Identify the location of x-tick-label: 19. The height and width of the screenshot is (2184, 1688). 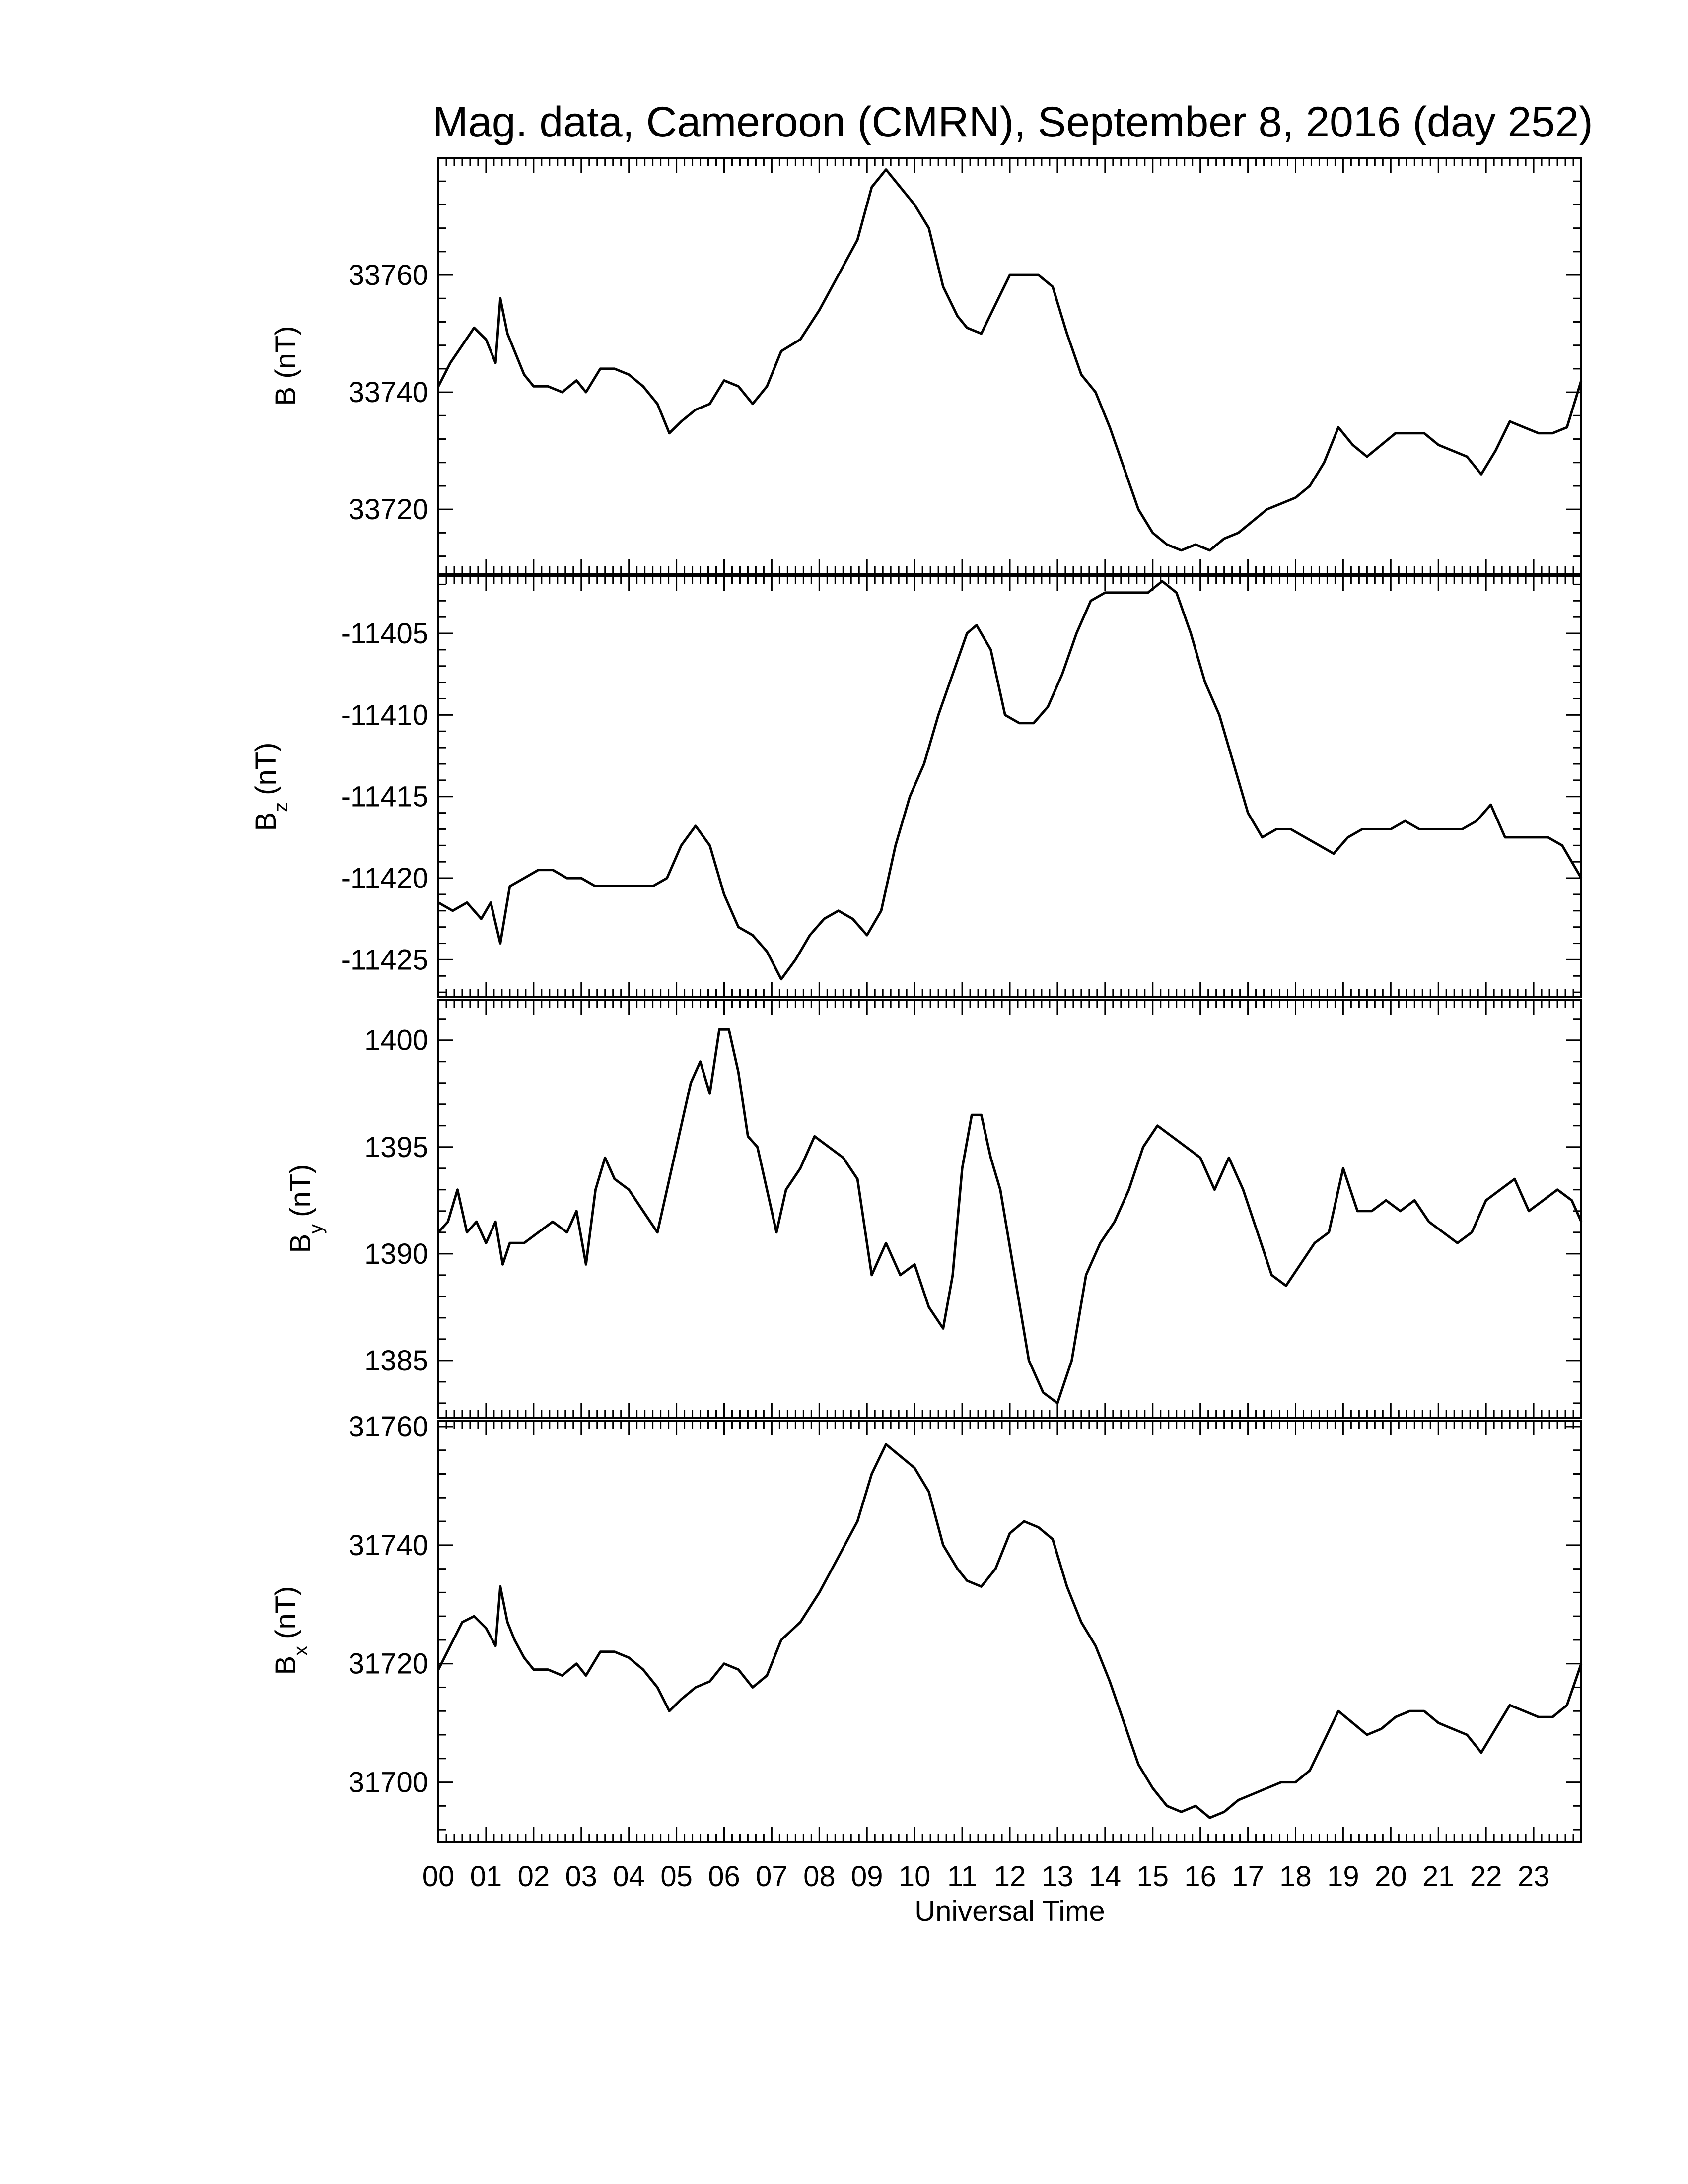
(1343, 1876).